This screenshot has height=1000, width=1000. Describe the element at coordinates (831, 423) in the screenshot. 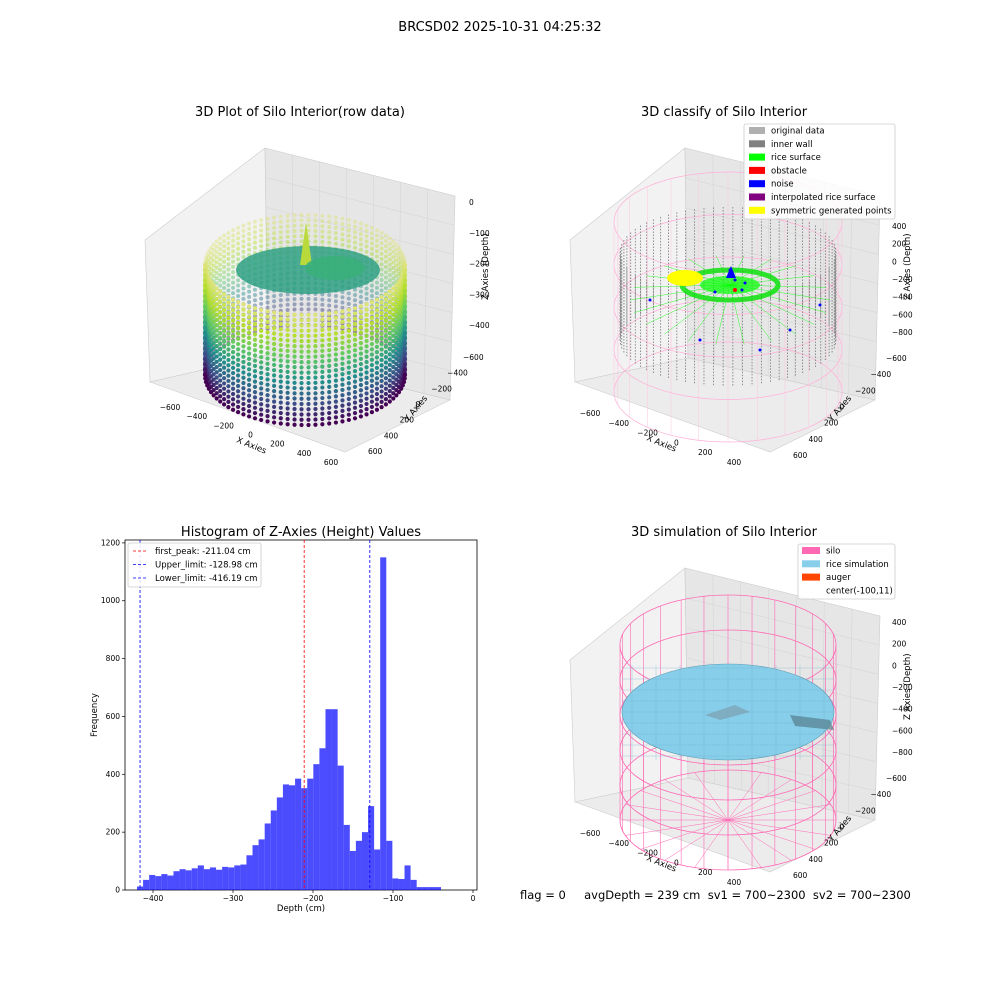

I see `classify-y-tick-label: 200` at that location.